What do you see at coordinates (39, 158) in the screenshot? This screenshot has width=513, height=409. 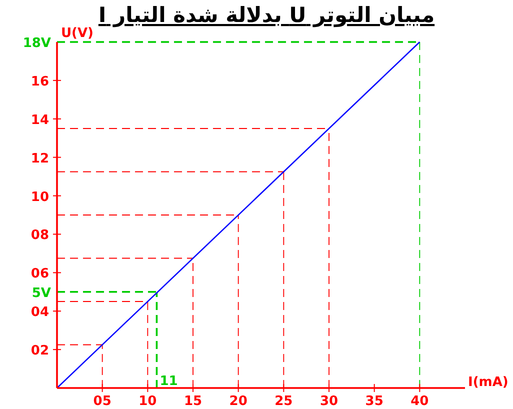 I see `y-tick-label: 12` at bounding box center [39, 158].